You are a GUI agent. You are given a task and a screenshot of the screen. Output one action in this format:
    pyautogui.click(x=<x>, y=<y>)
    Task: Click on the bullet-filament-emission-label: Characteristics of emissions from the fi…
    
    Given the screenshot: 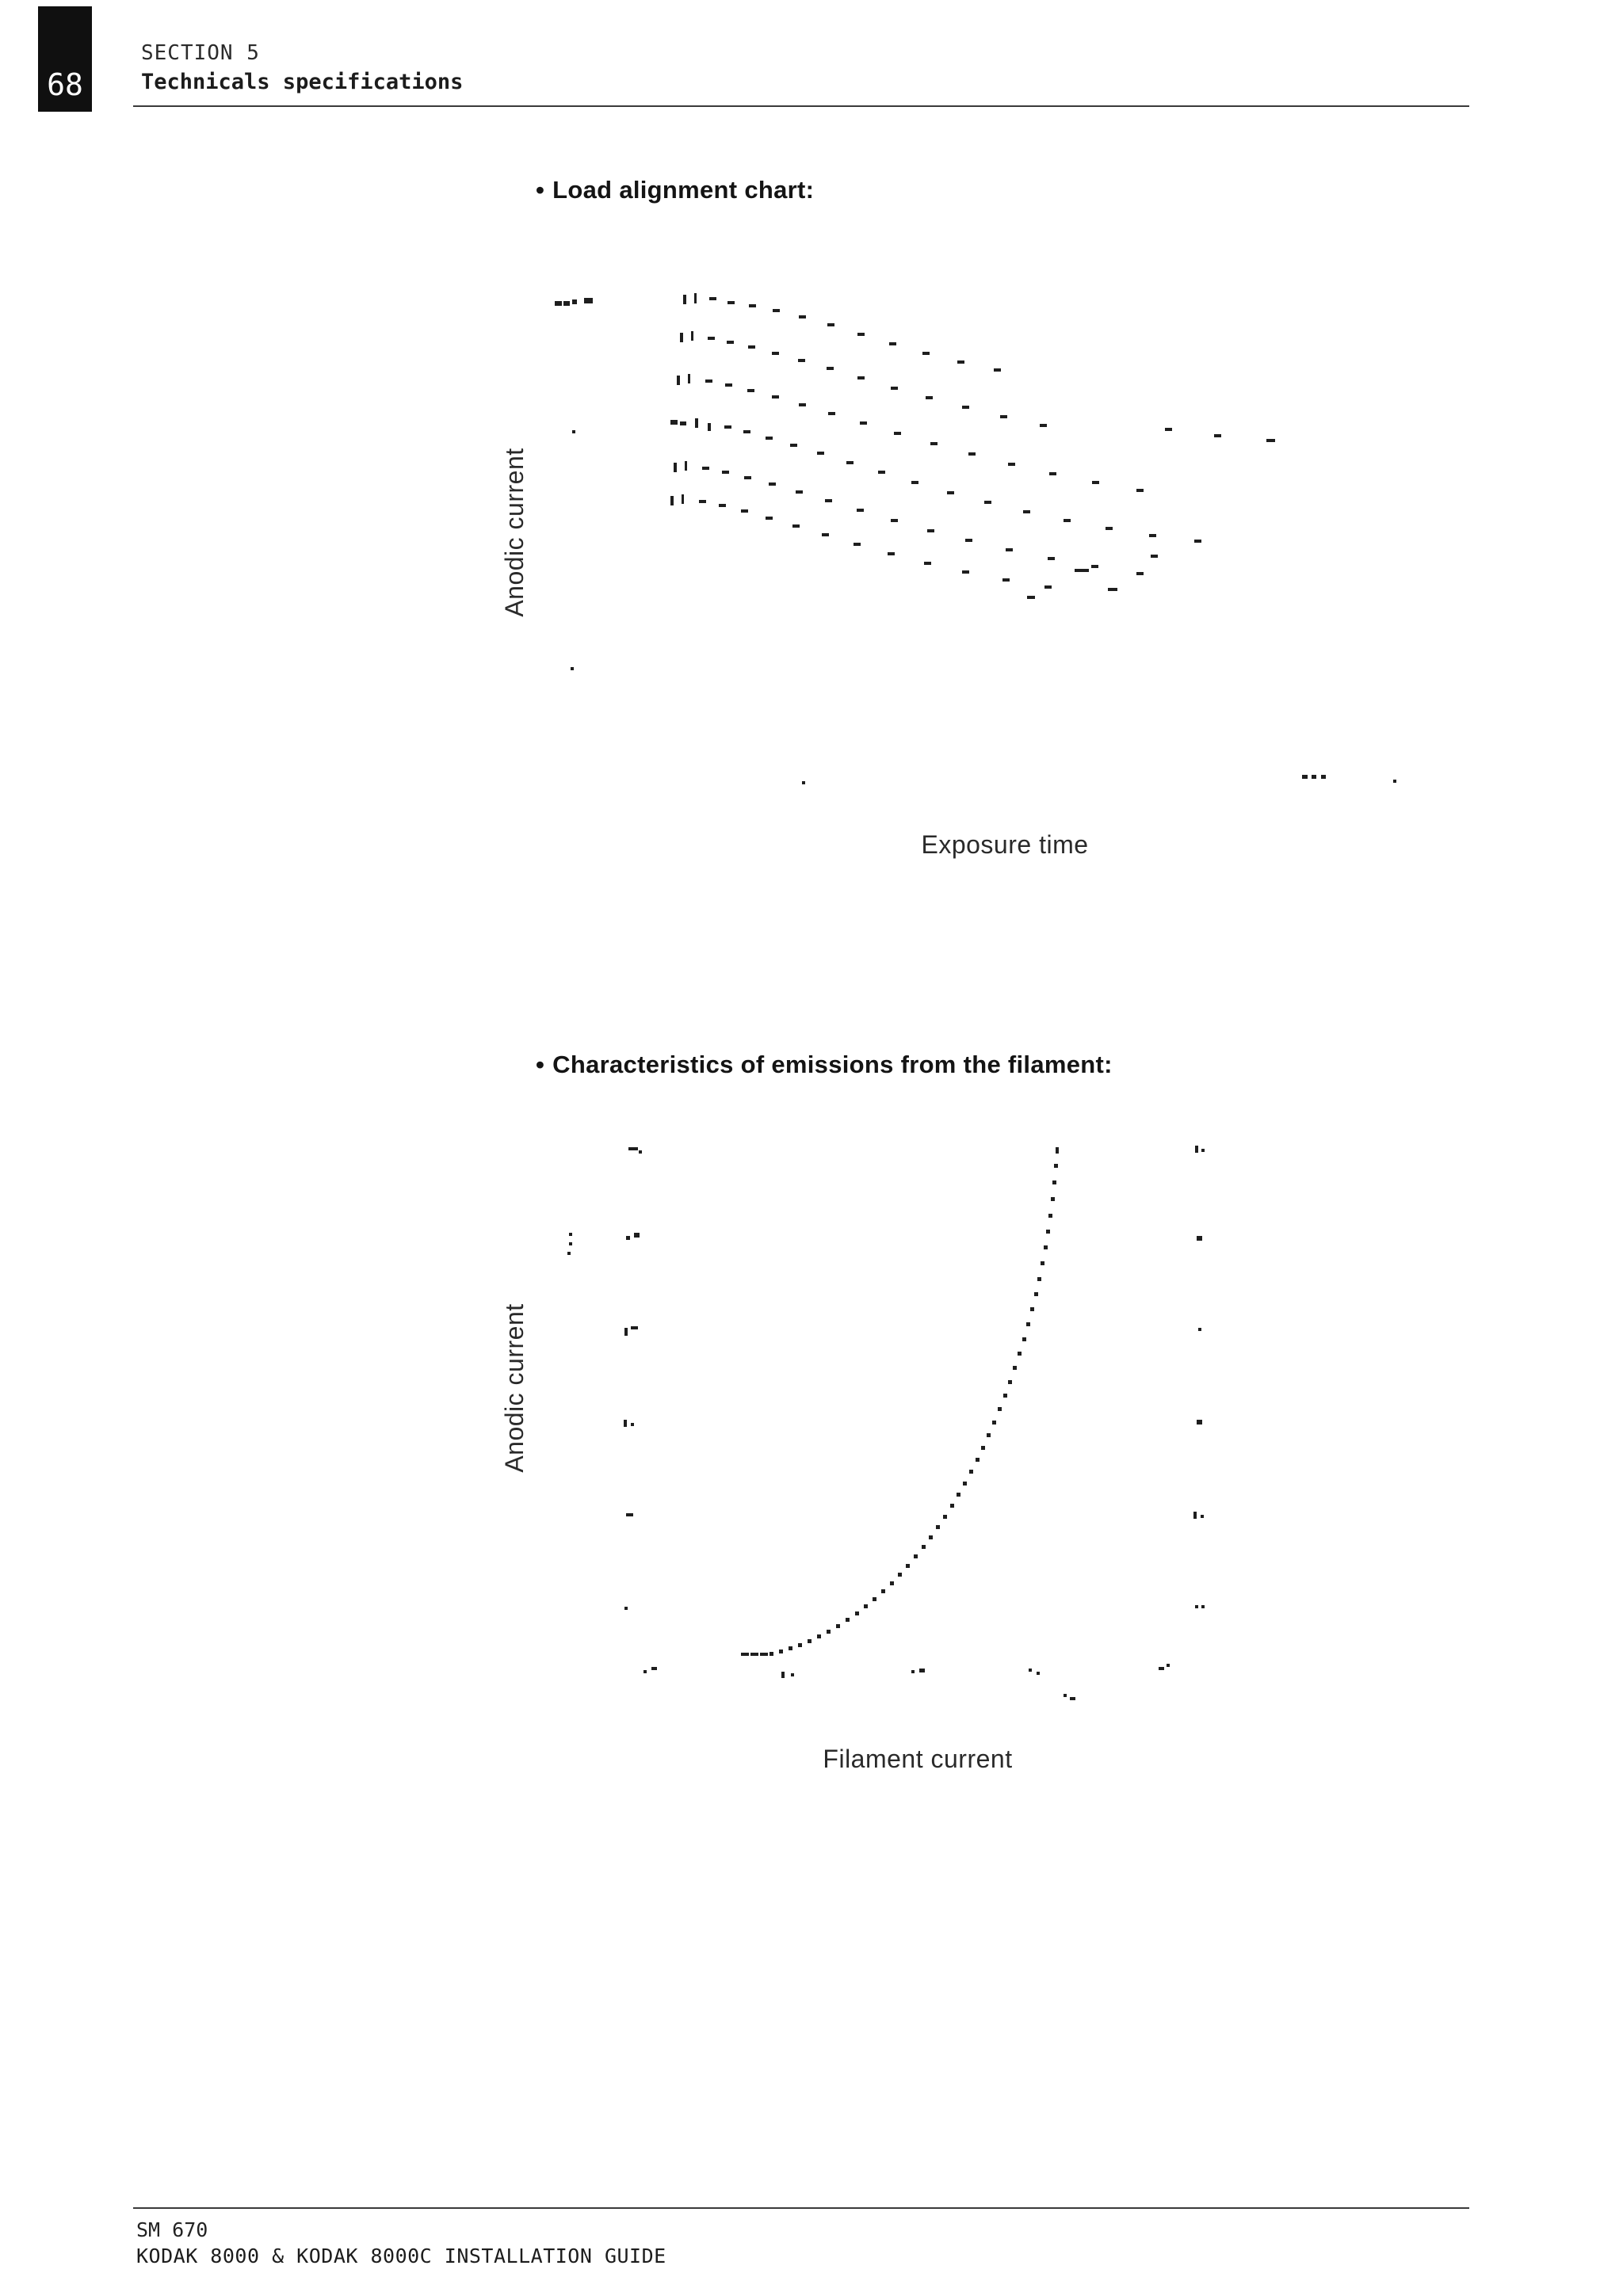 What is the action you would take?
    pyautogui.click(x=833, y=1064)
    